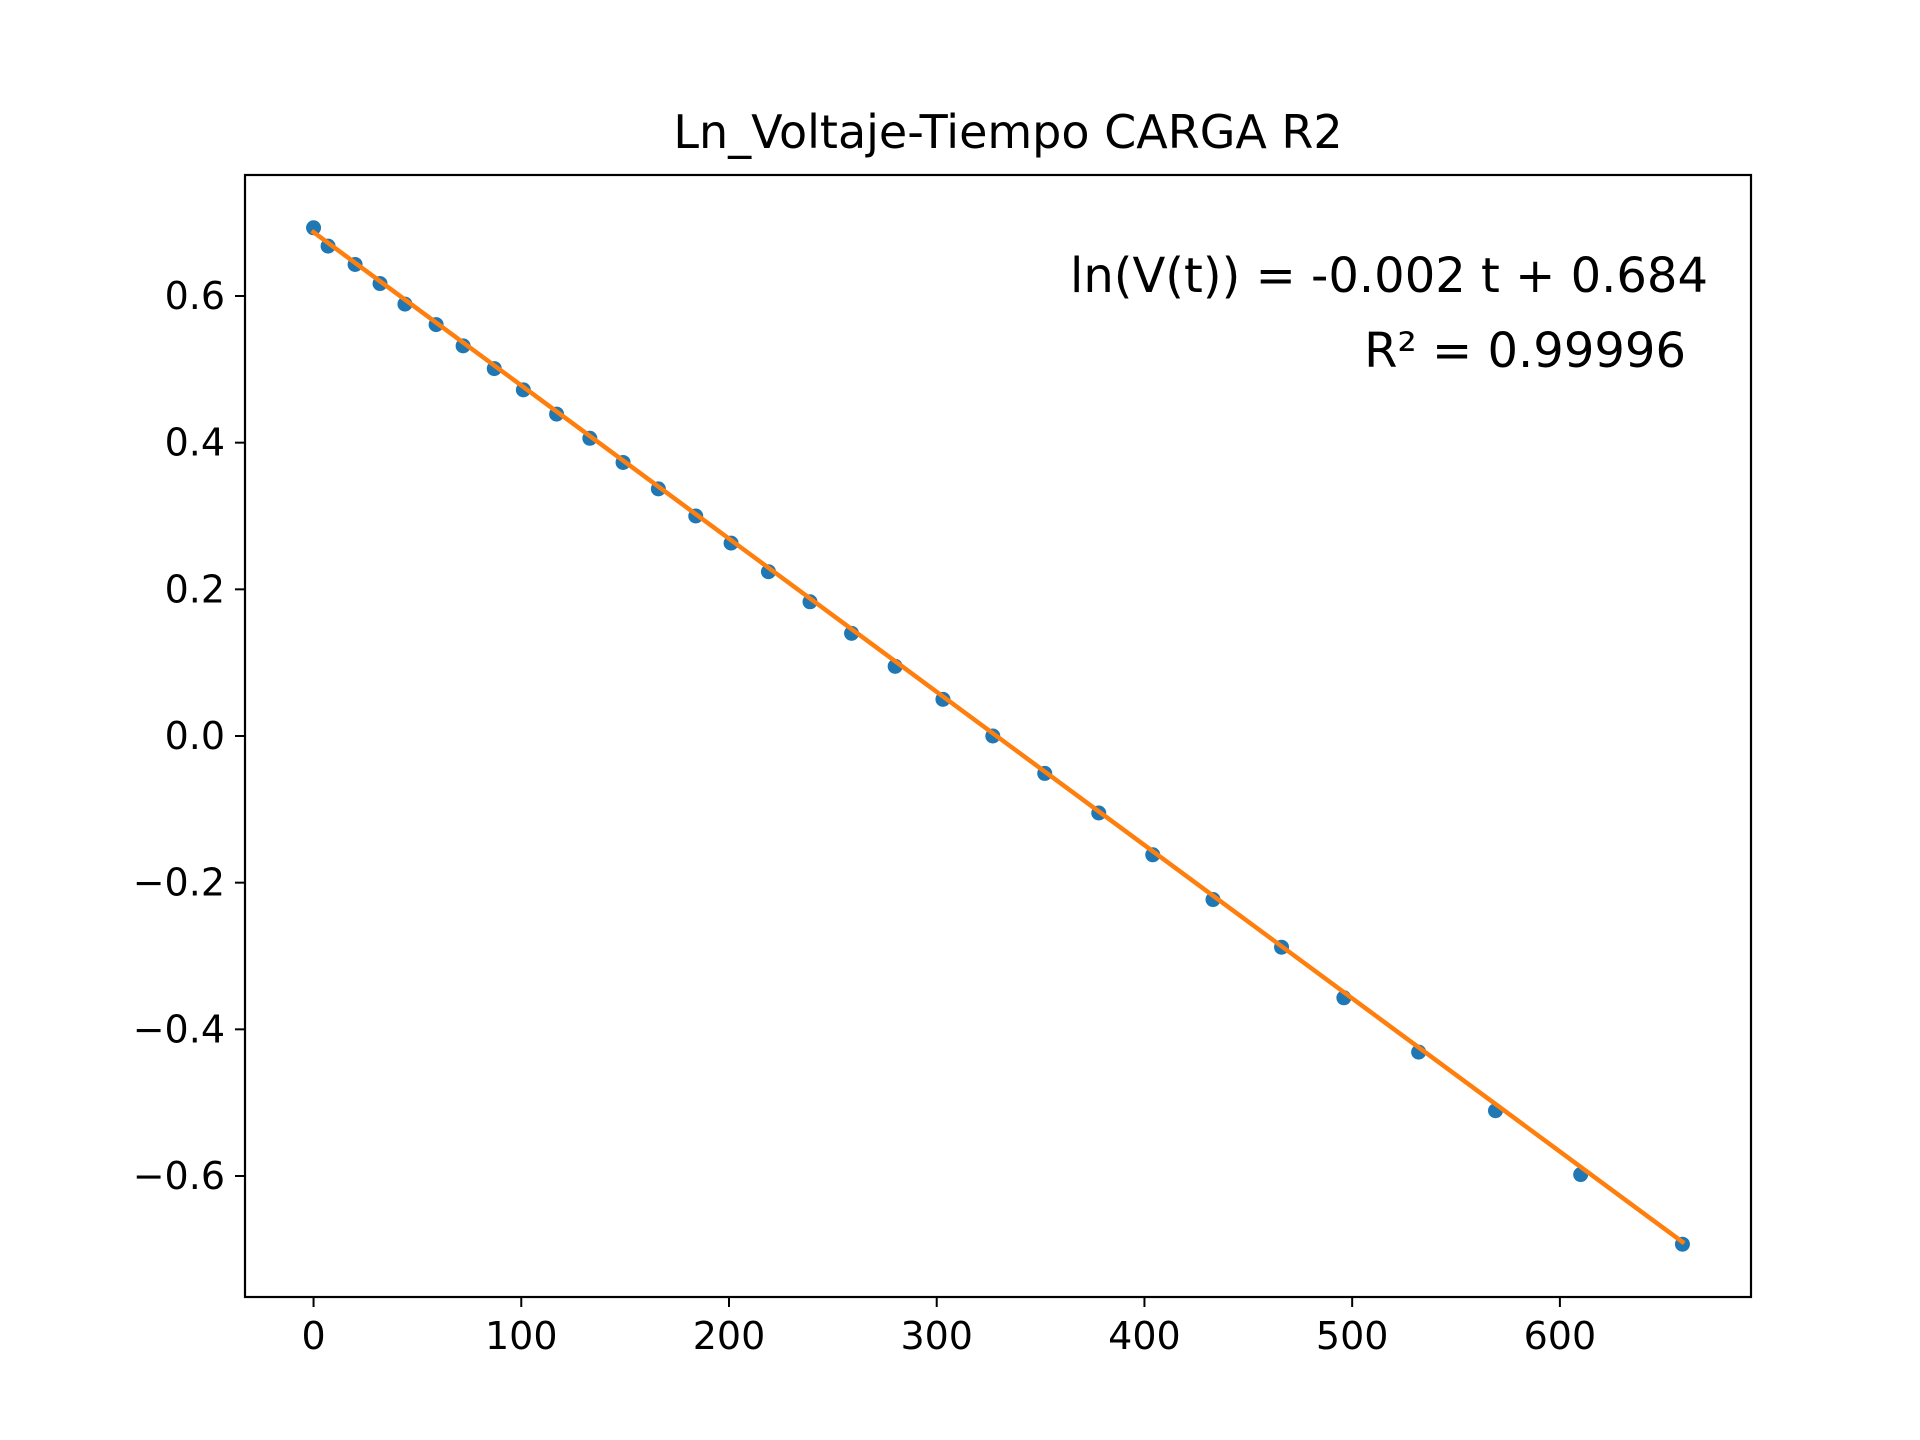  Describe the element at coordinates (313, 1336) in the screenshot. I see `x-tick-label: 0` at that location.